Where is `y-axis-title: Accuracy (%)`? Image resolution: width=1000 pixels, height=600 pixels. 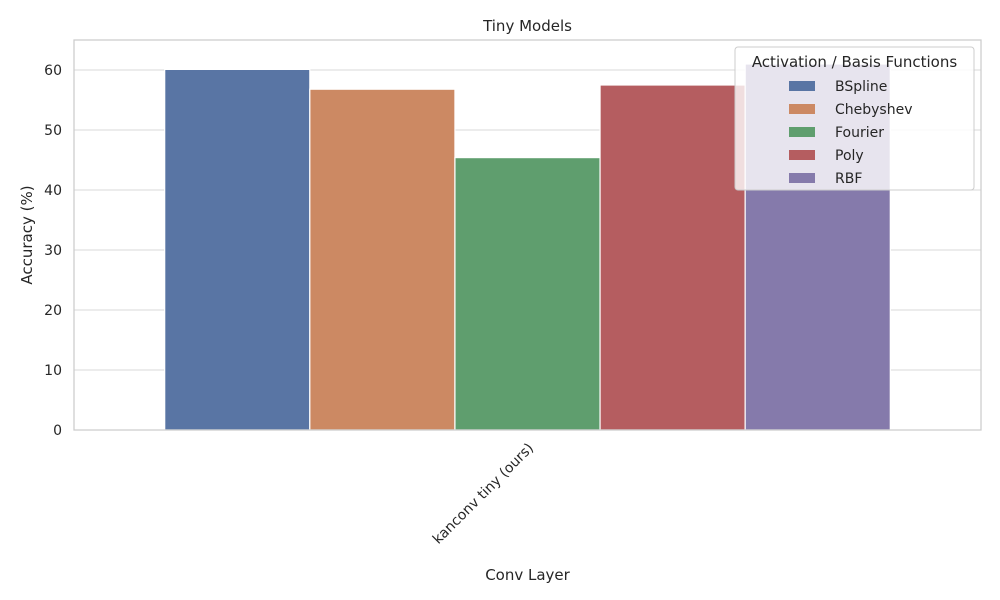 y-axis-title: Accuracy (%) is located at coordinates (27, 234).